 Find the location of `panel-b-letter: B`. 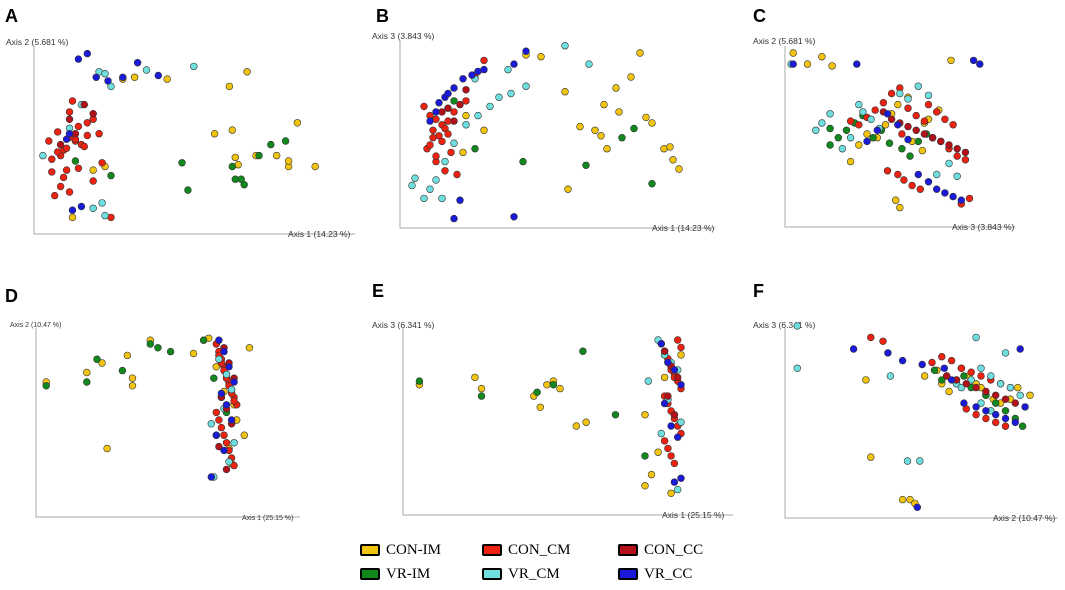

panel-b-letter: B is located at coordinates (382, 16).